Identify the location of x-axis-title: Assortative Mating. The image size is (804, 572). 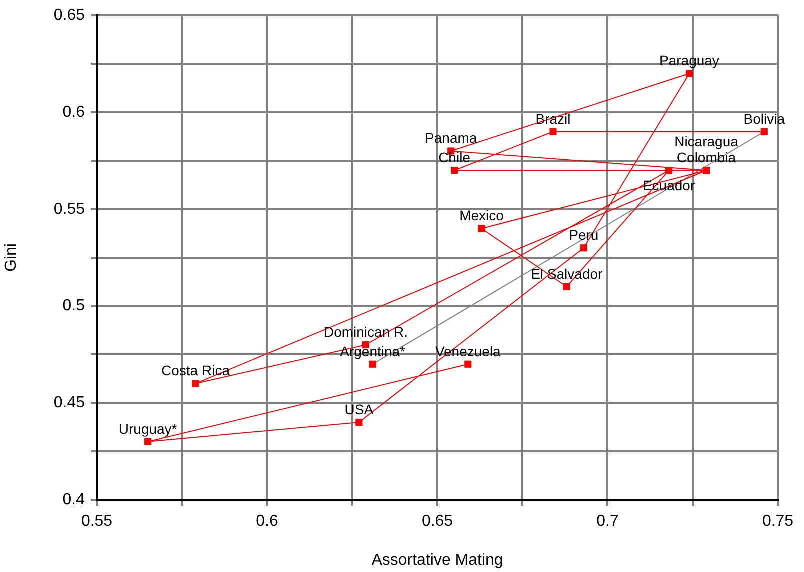
(438, 560).